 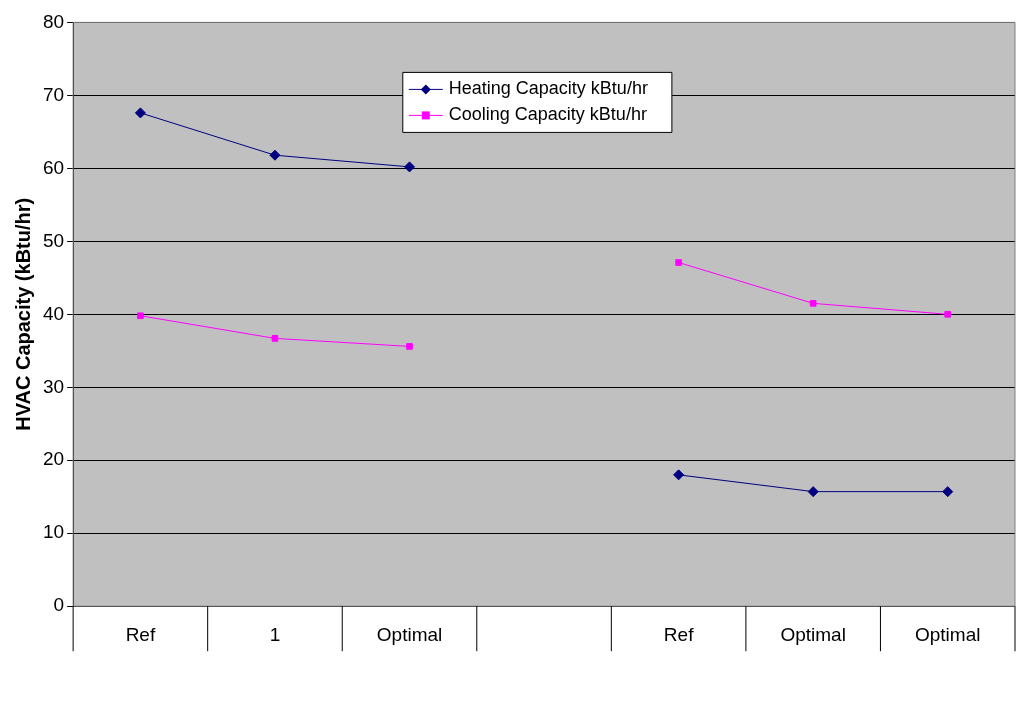 What do you see at coordinates (547, 114) in the screenshot?
I see `legend-label: Cooling Capacity kBtu/hr` at bounding box center [547, 114].